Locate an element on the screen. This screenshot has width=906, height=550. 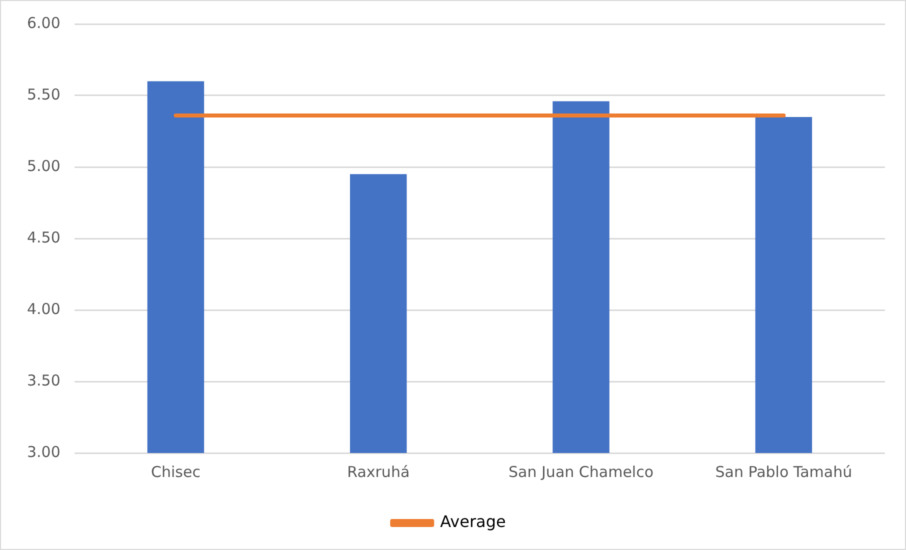
y-tick-label: 4.00 is located at coordinates (43, 309).